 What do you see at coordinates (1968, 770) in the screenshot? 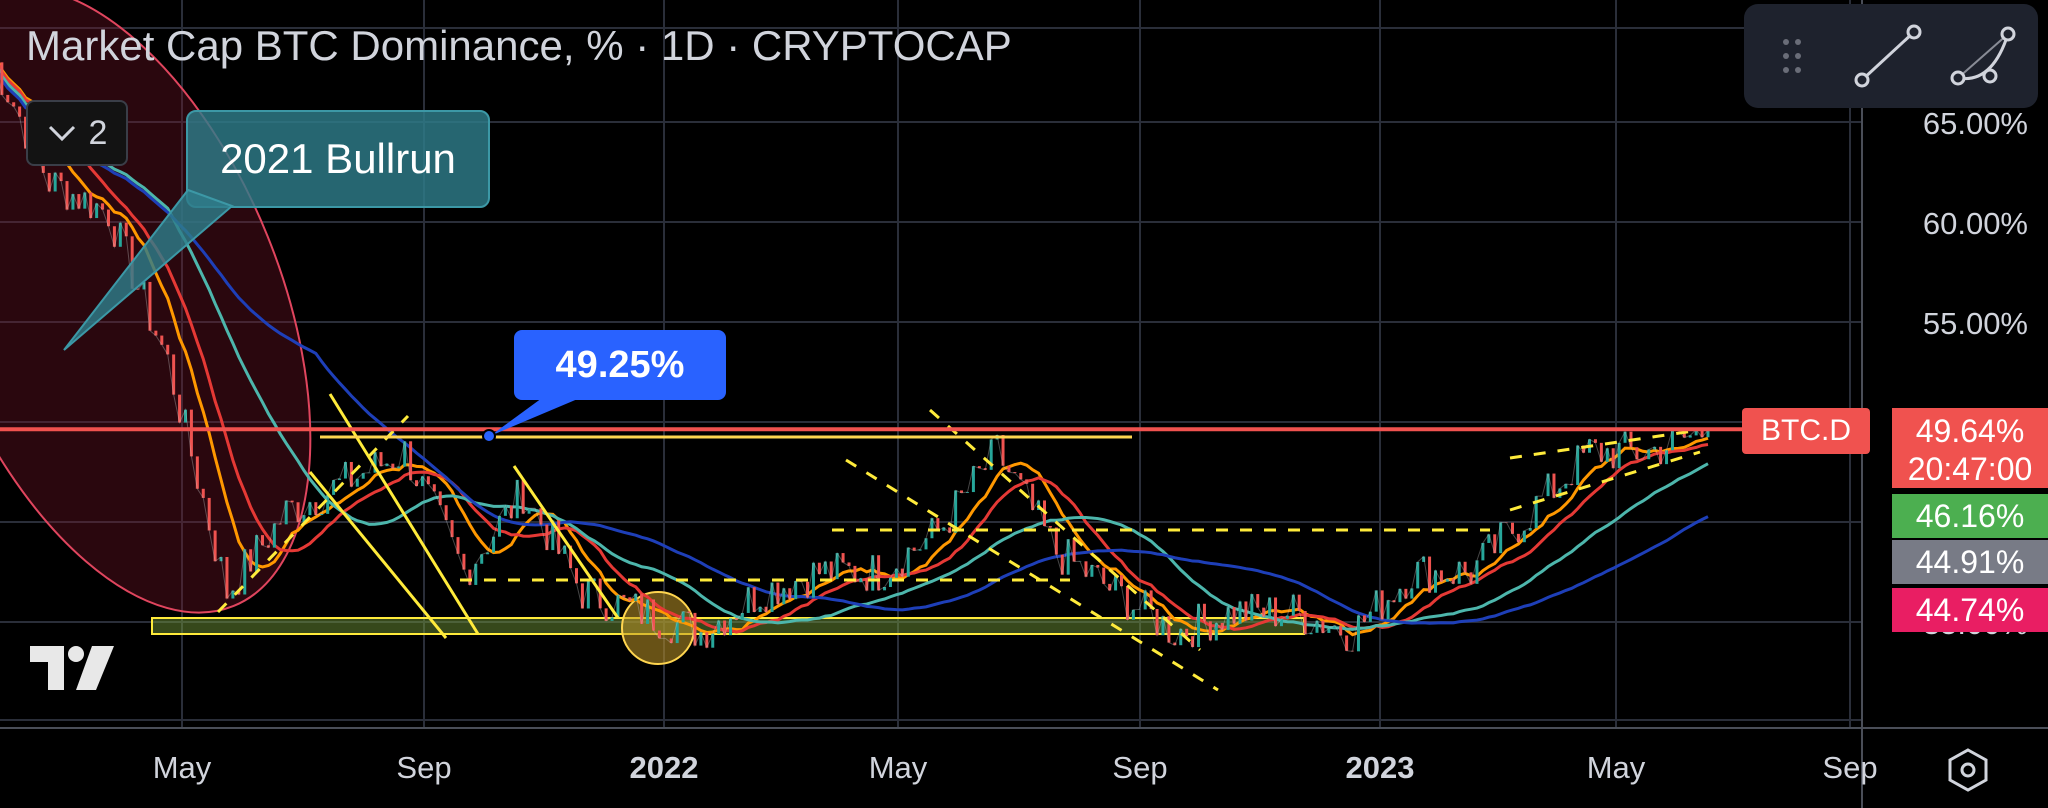
I see `settings-hexagon-icon` at bounding box center [1968, 770].